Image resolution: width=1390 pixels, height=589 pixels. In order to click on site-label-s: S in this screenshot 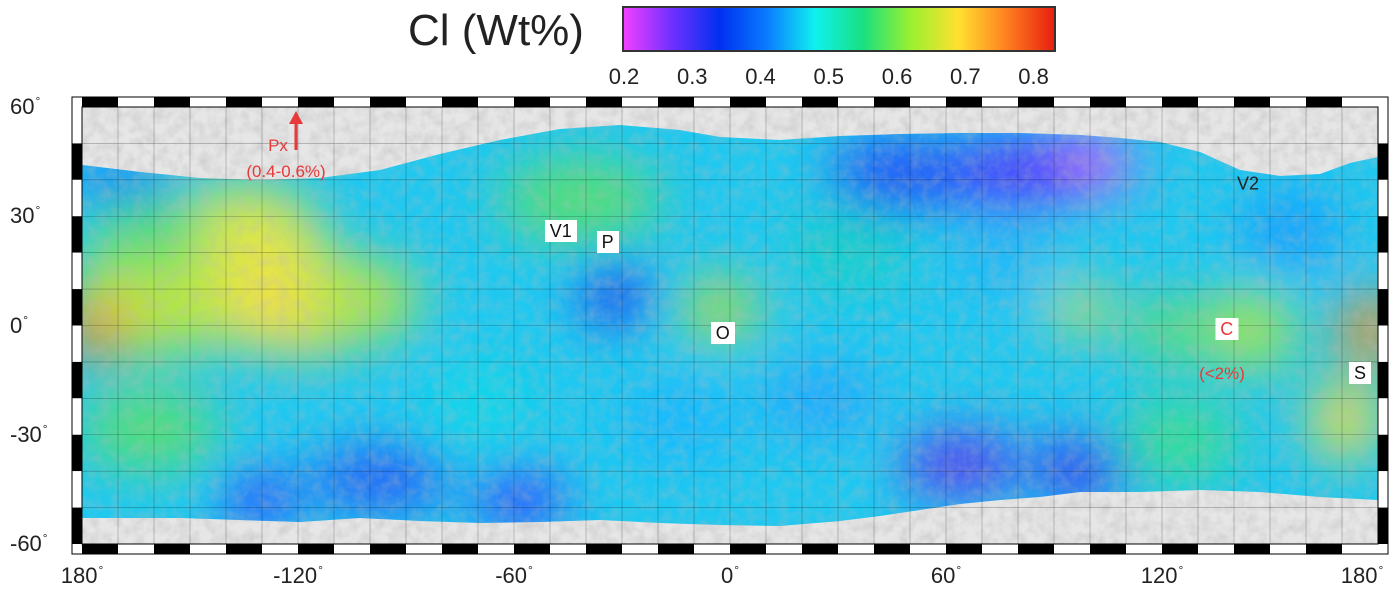, I will do `click(1360, 372)`.